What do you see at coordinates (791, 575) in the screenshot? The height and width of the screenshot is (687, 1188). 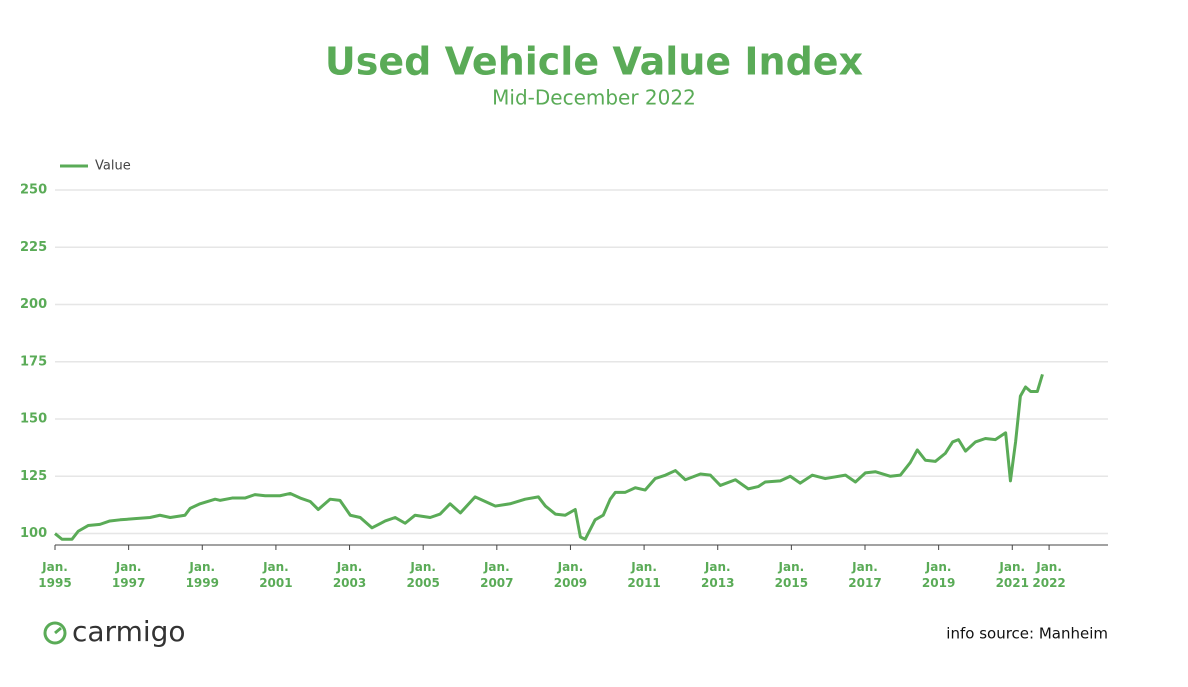 I see `x-tick-label: Jan. 2015` at bounding box center [791, 575].